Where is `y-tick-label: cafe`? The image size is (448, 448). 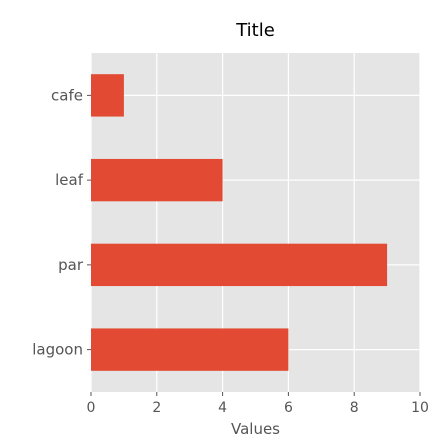
y-tick-label: cafe is located at coordinates (67, 95).